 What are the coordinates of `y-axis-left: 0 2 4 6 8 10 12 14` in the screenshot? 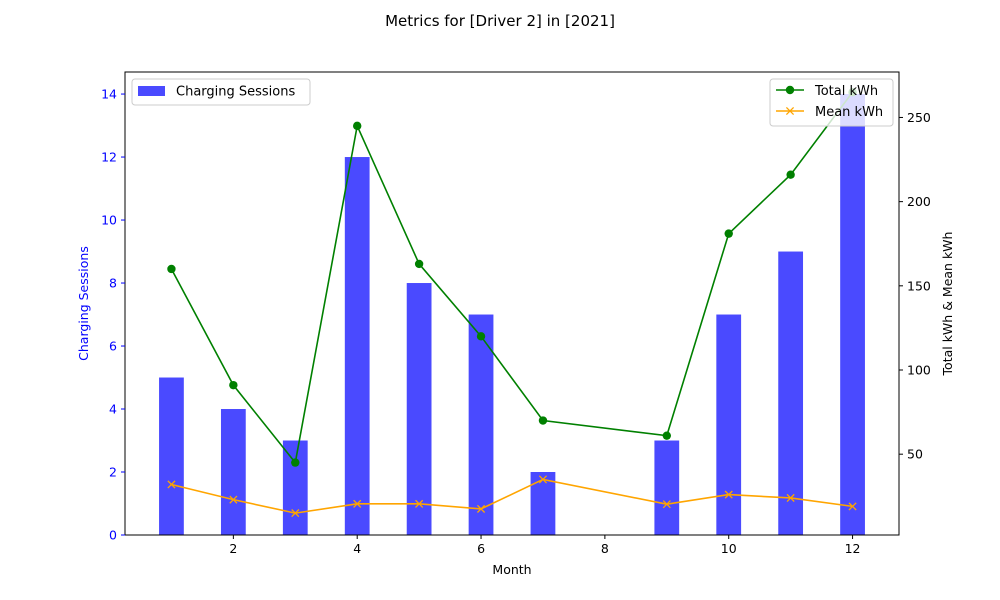 It's located at (113, 315).